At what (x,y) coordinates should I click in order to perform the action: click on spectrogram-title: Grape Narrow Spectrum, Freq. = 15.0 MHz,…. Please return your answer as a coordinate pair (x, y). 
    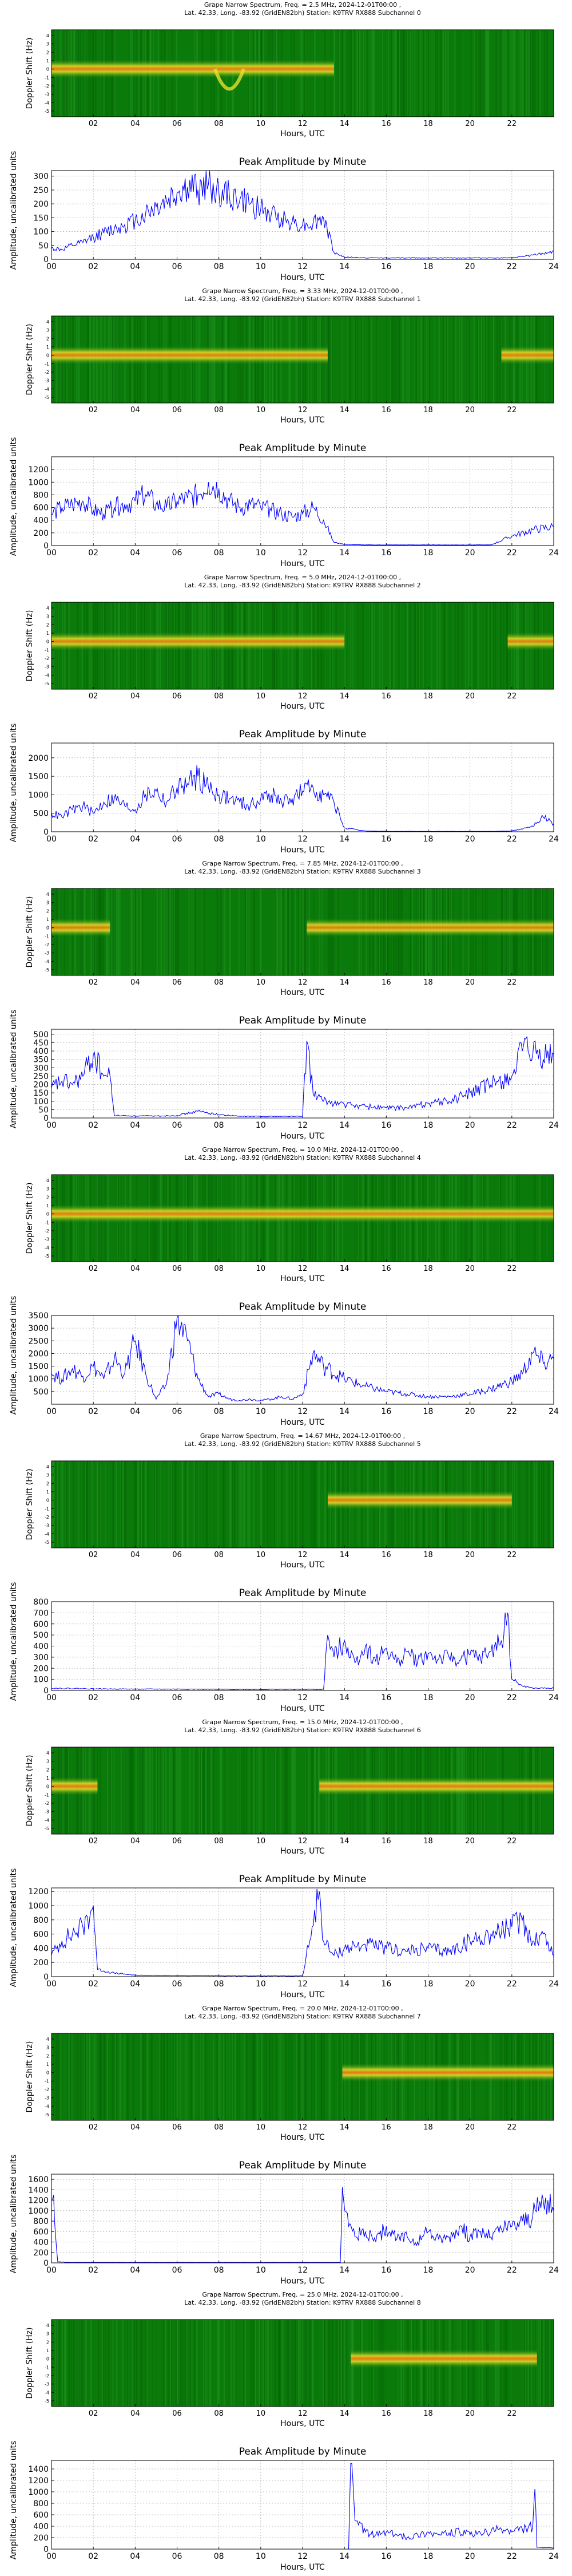
    Looking at the image, I should click on (302, 1722).